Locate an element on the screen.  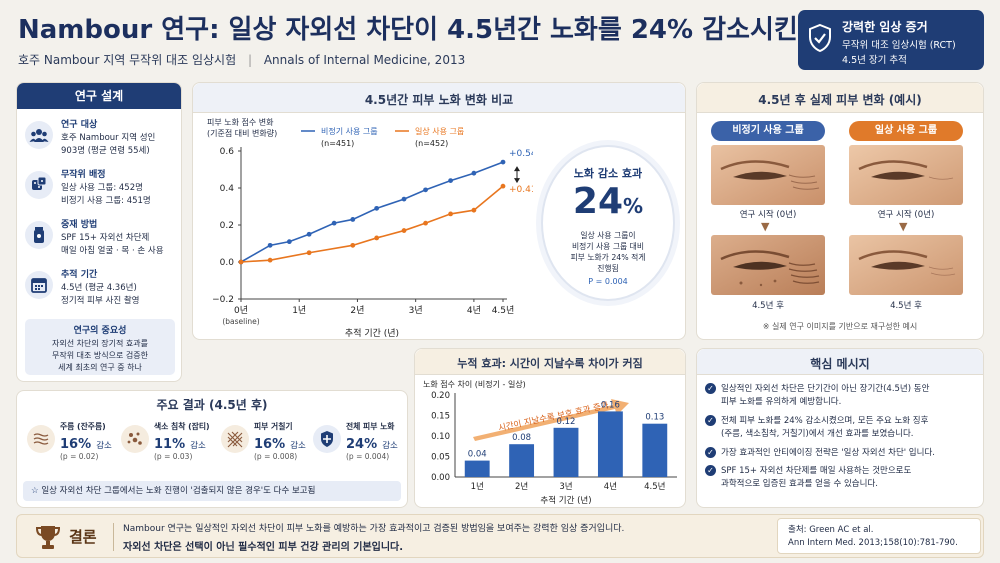
key-results-heading: 주요 결과 (4.5년 후) is located at coordinates (212, 405).